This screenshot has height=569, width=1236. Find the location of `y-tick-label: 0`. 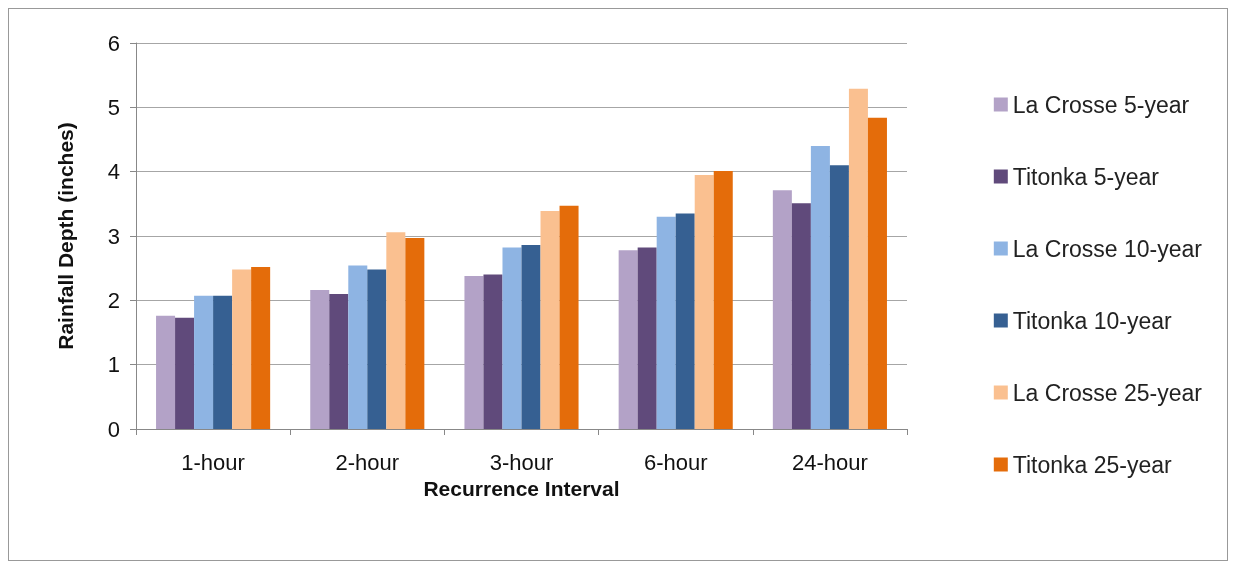

y-tick-label: 0 is located at coordinates (113, 429).